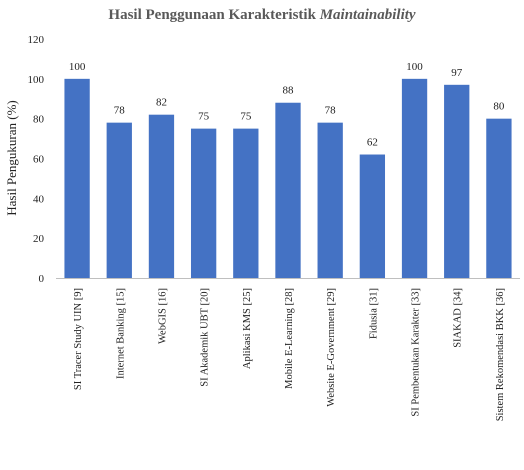 The image size is (524, 470). What do you see at coordinates (458, 318) in the screenshot?
I see `x-tick-label: SIAKAD [34]` at bounding box center [458, 318].